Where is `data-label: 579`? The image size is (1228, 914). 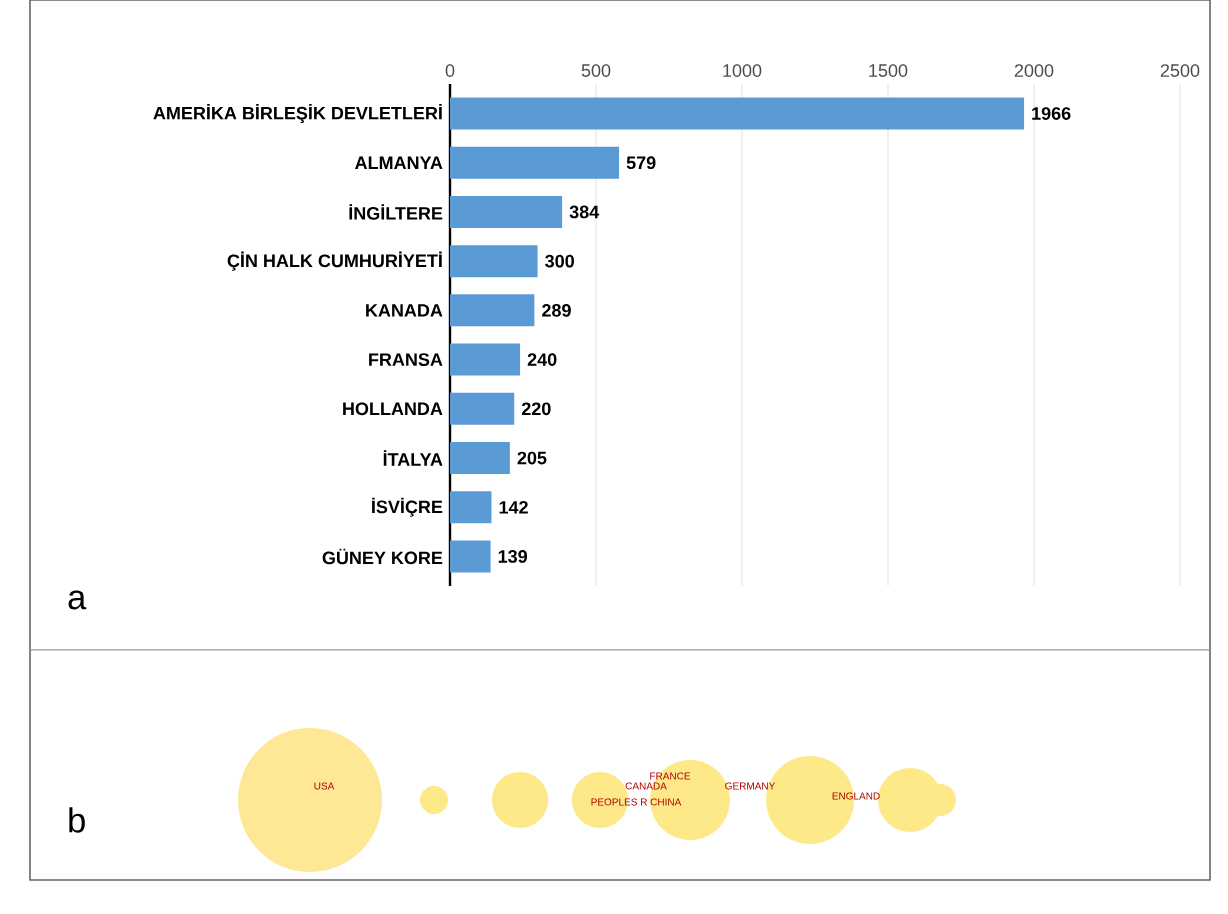 data-label: 579 is located at coordinates (641, 163).